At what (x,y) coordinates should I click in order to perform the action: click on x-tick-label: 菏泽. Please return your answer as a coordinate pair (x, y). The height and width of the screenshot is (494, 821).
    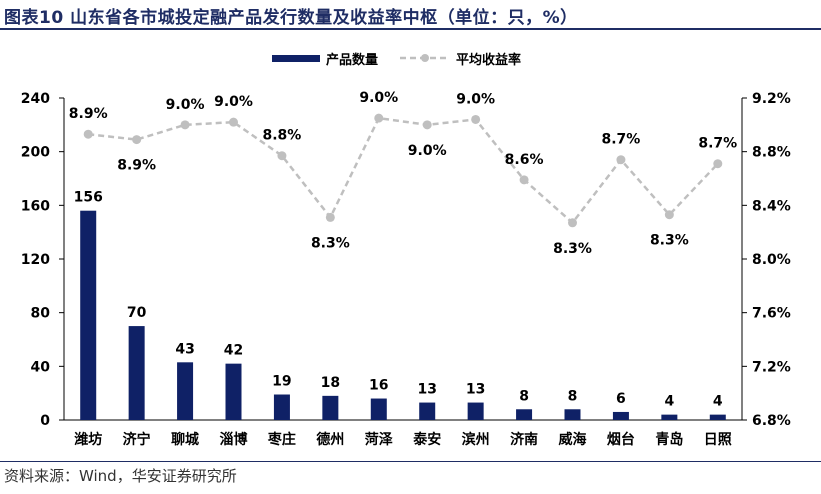
    Looking at the image, I should click on (379, 439).